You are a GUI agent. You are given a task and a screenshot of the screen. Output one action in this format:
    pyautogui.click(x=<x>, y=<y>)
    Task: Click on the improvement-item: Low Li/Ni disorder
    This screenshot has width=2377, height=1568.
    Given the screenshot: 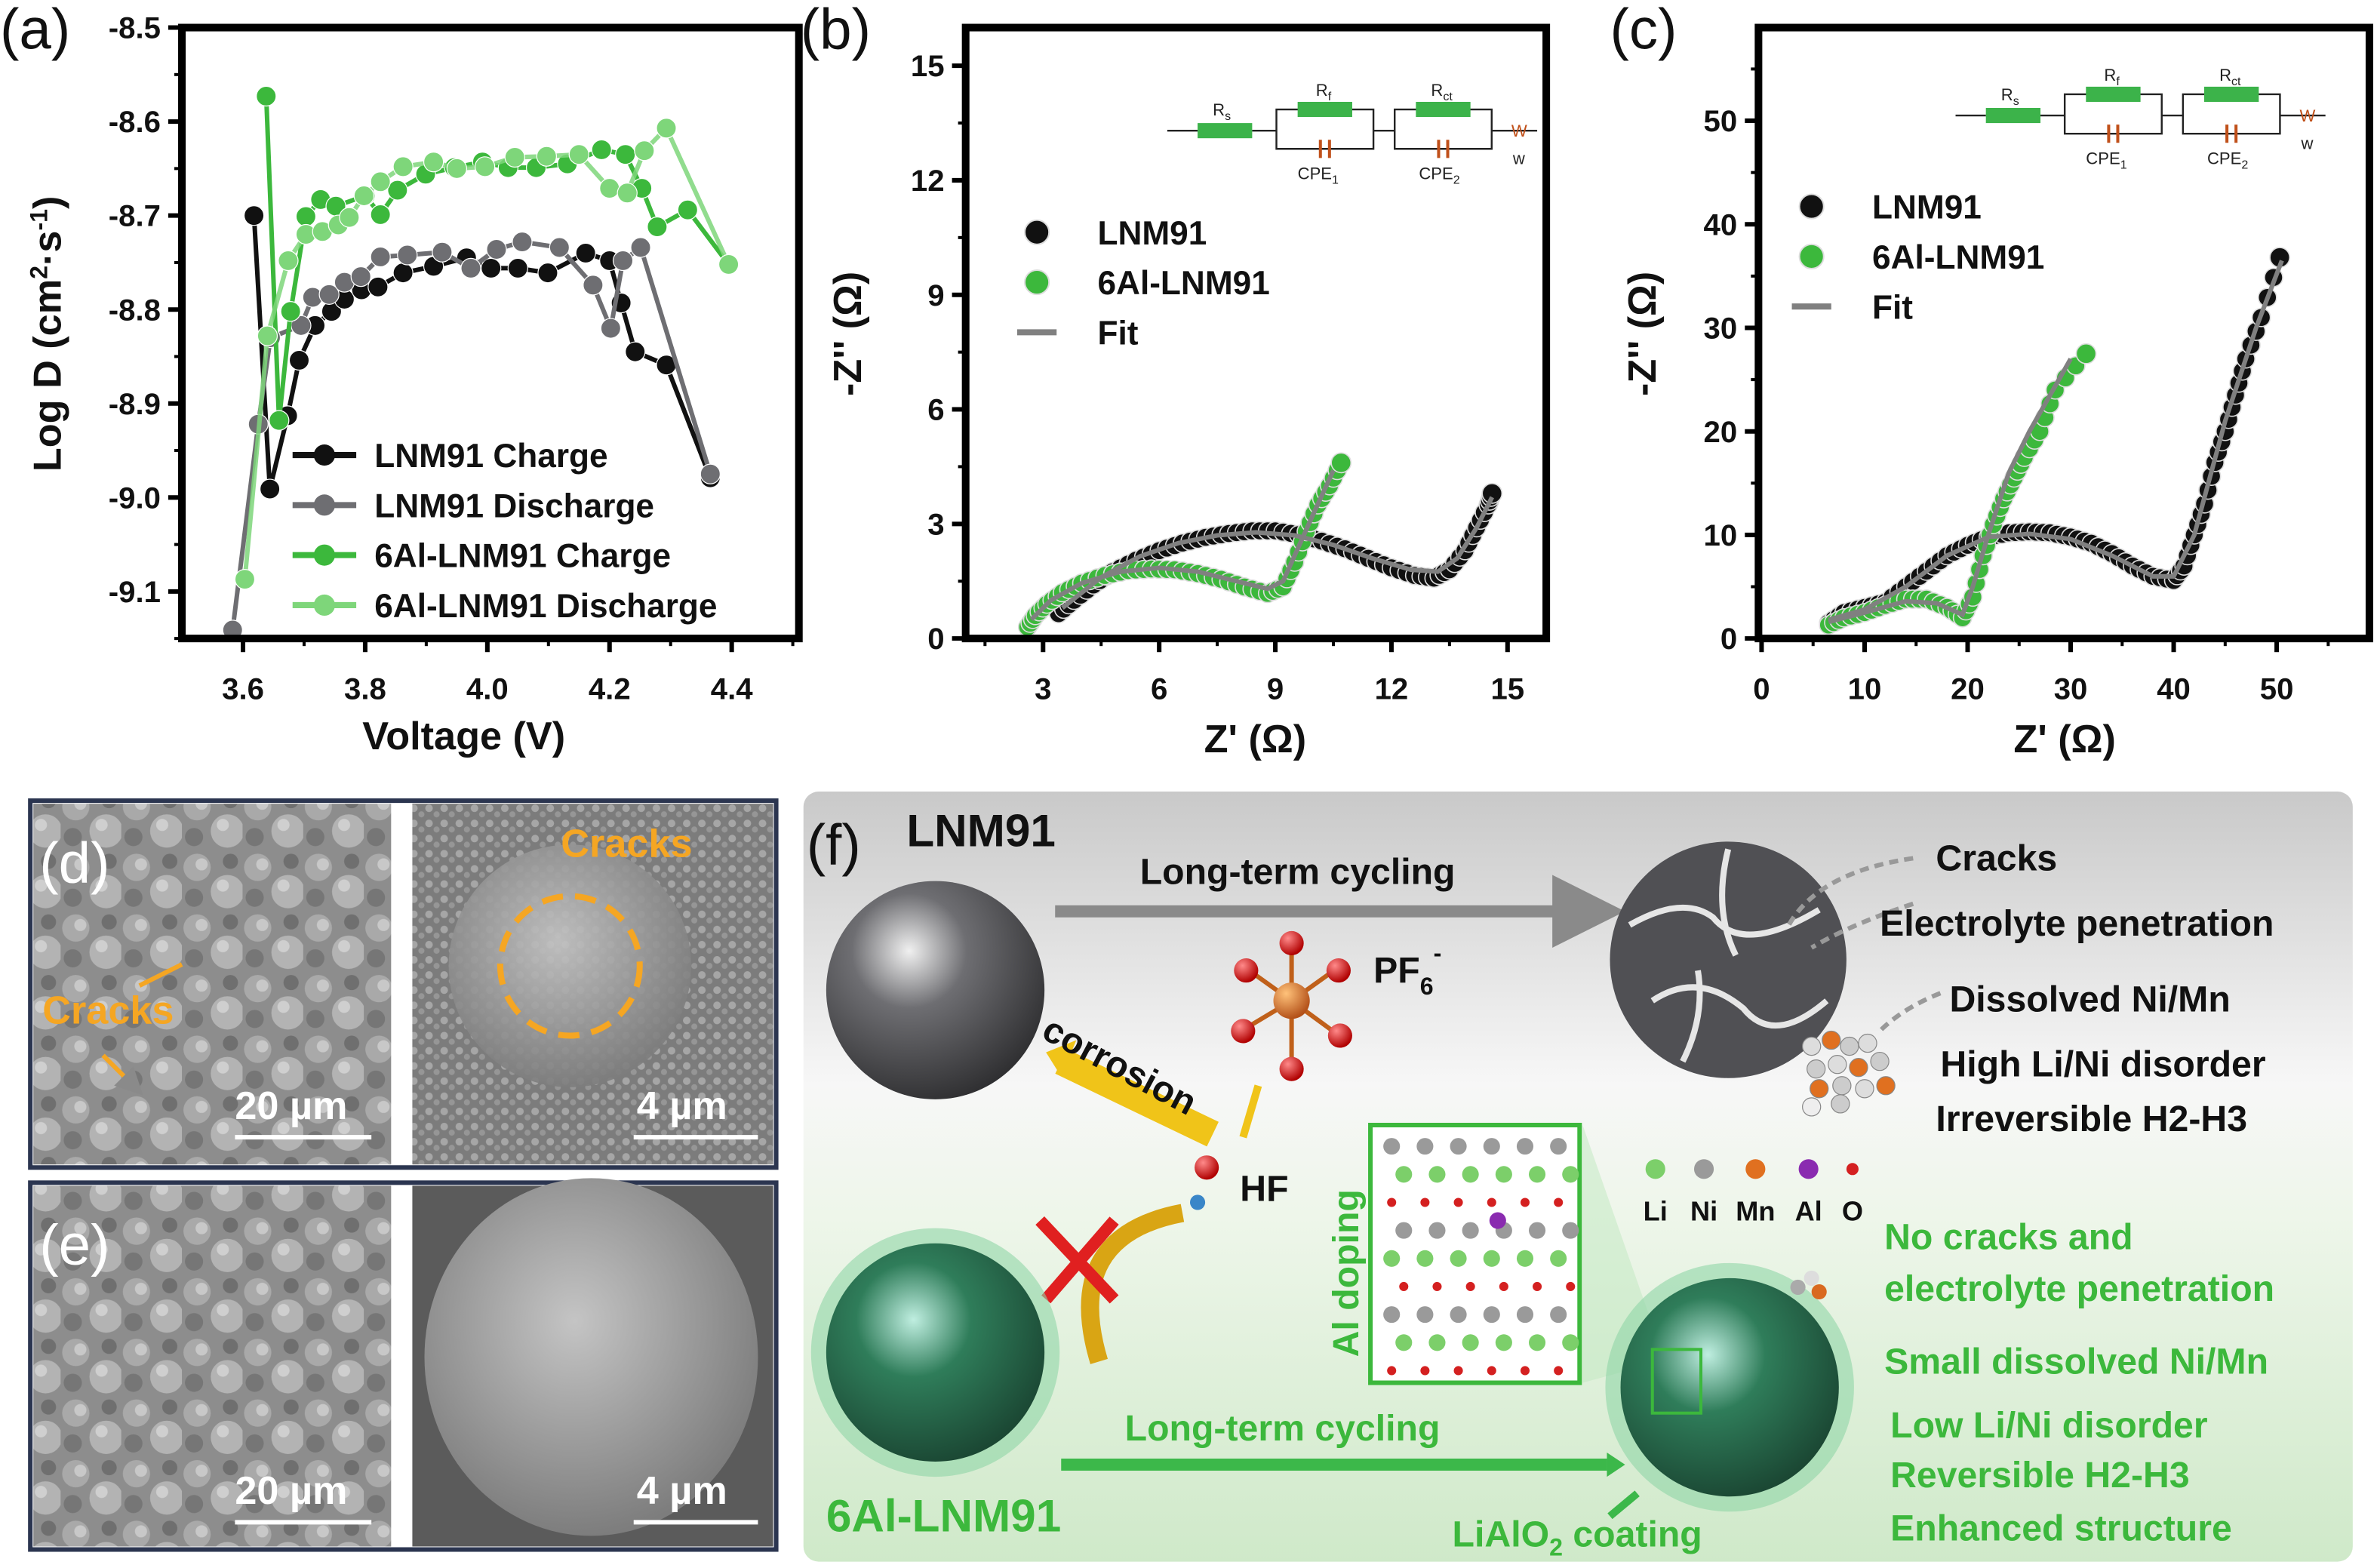 What is the action you would take?
    pyautogui.click(x=2049, y=1425)
    